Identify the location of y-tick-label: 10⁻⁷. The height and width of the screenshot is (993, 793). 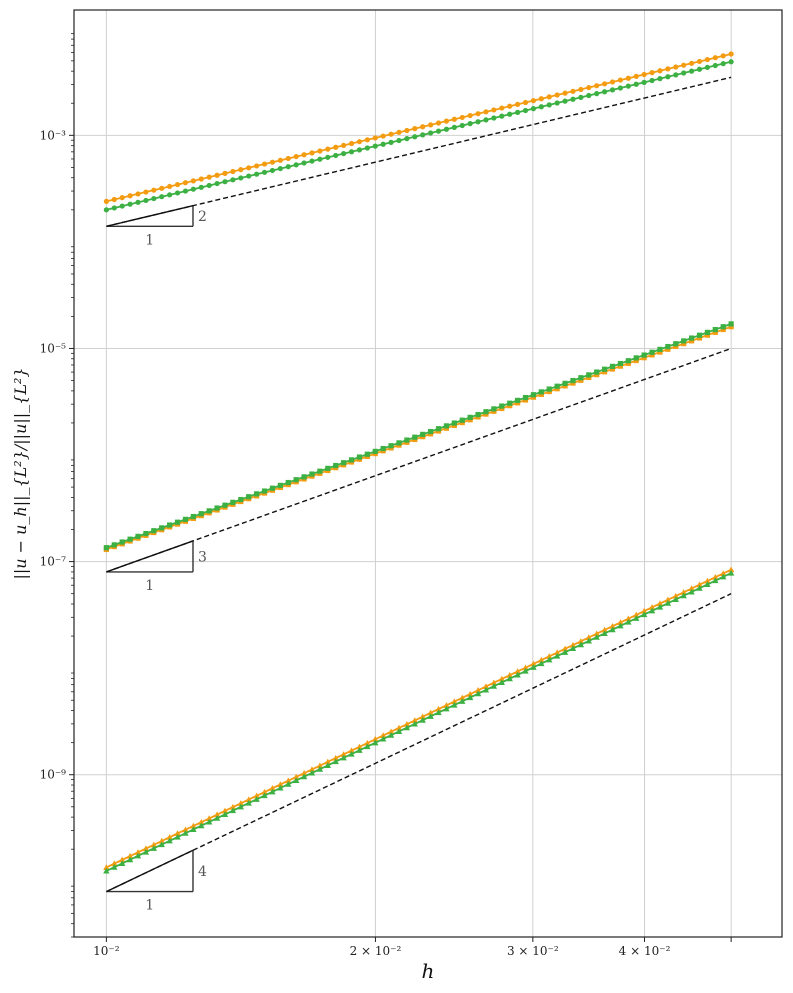
(53, 562).